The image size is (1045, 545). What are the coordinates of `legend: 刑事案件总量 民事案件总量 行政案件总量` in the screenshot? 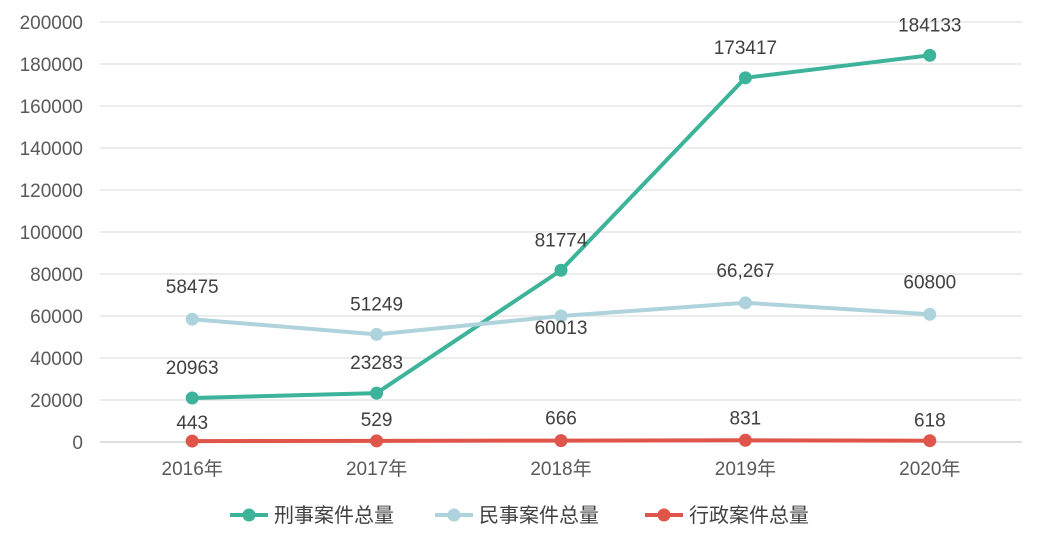 It's located at (519, 515).